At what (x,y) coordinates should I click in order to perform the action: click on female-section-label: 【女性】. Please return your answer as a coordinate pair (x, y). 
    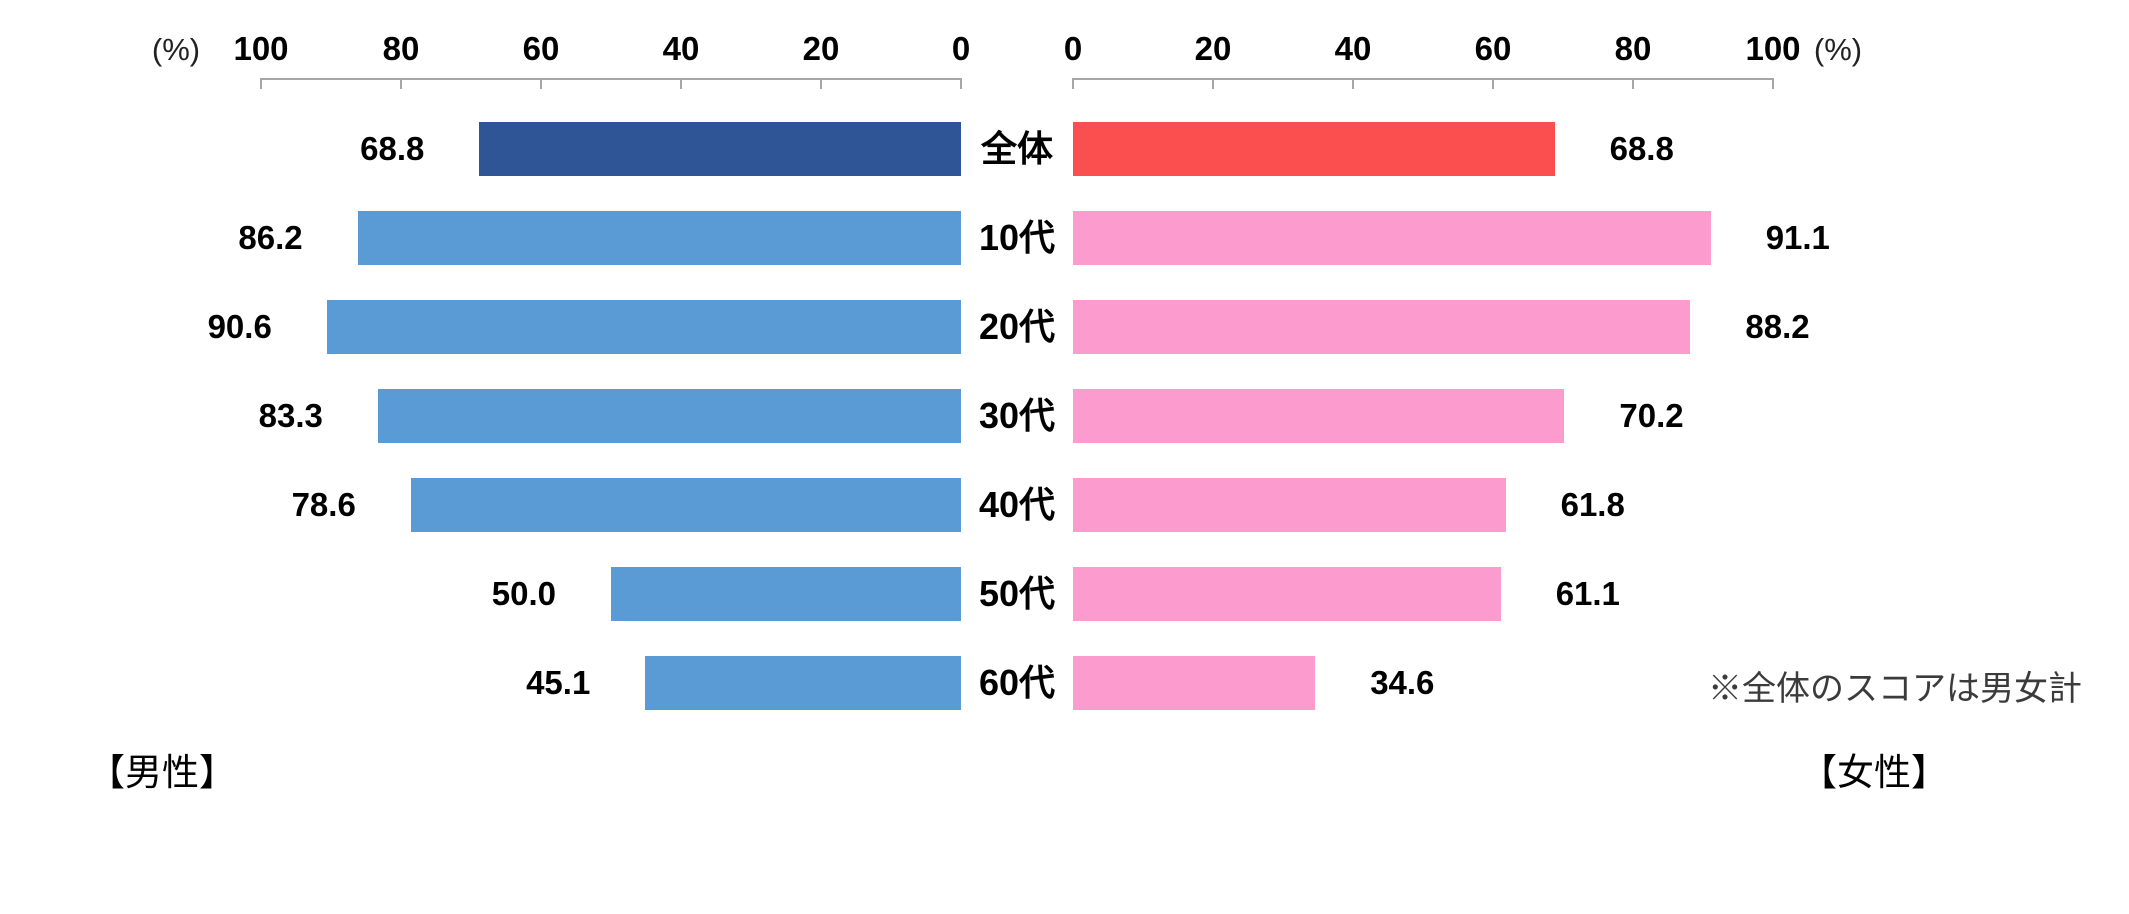
    Looking at the image, I should click on (1874, 772).